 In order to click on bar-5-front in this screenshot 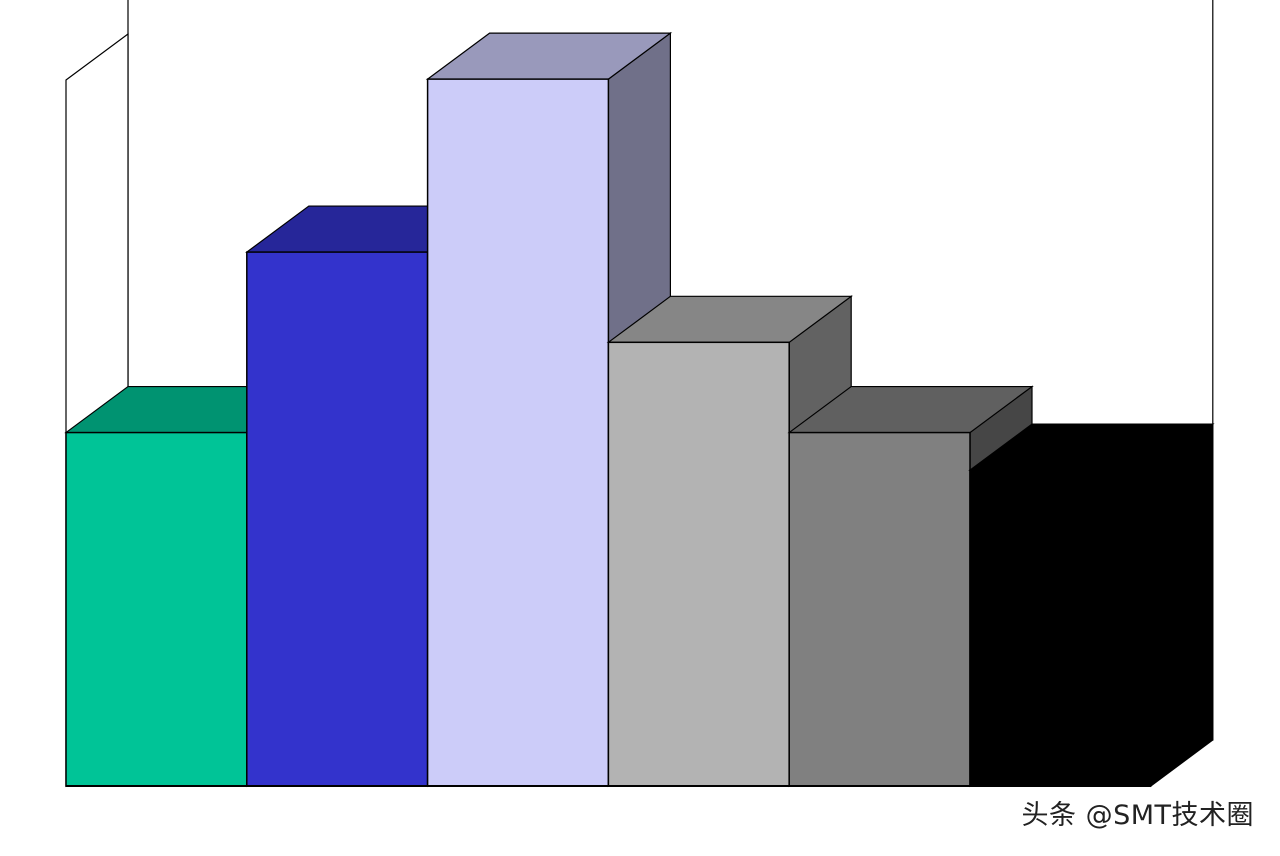, I will do `click(879, 609)`.